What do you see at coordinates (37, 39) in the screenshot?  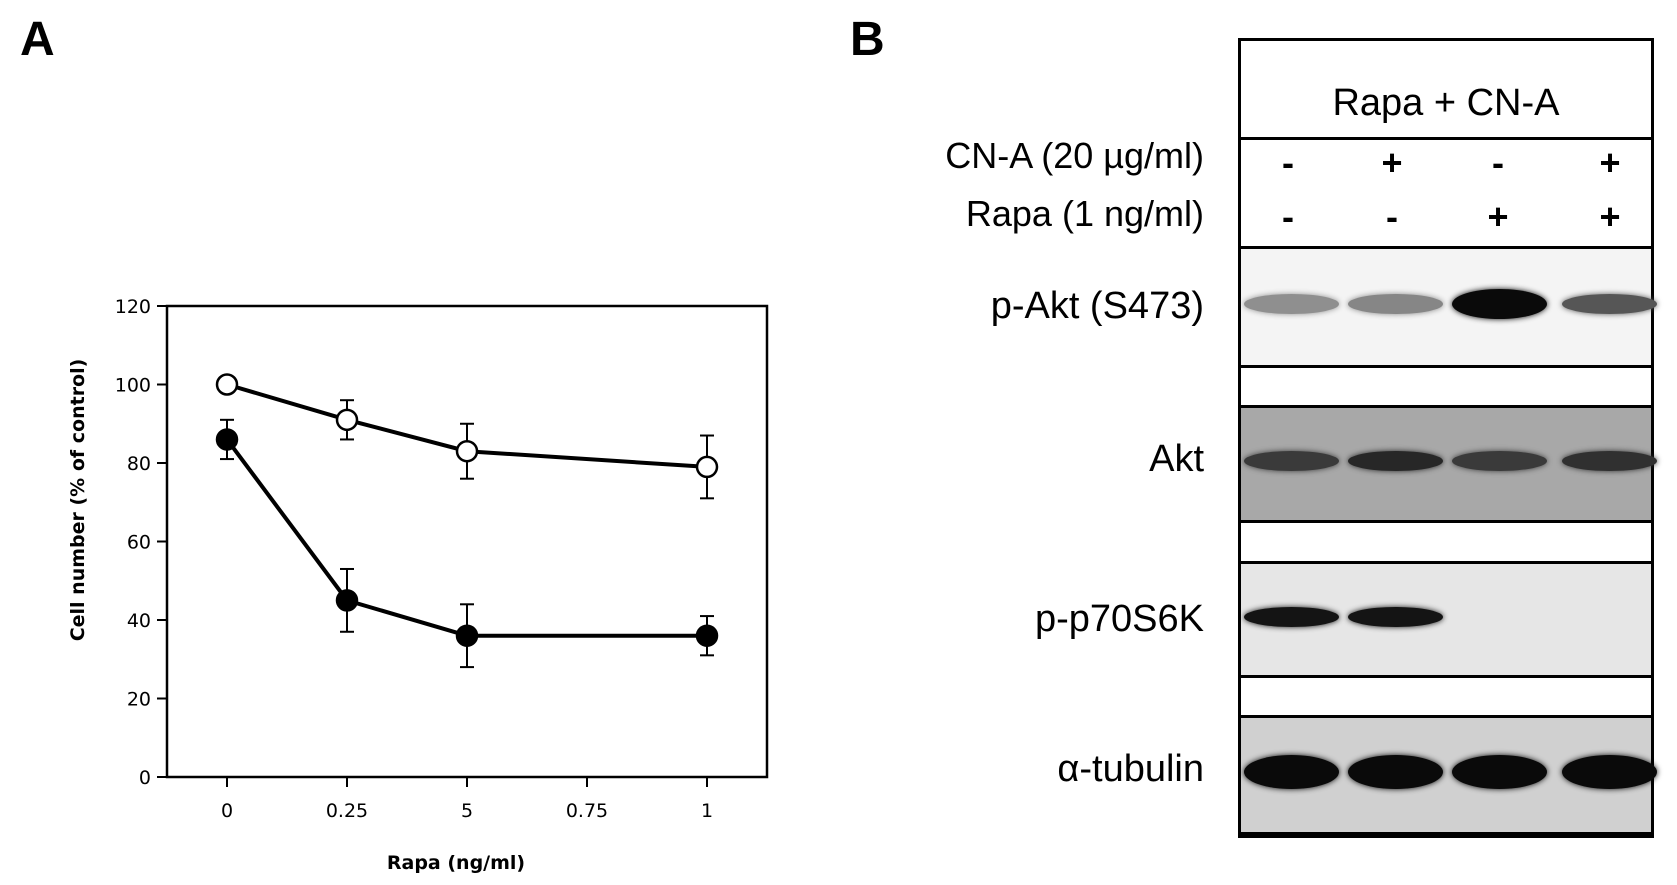 I see `panel-a-letter: A` at bounding box center [37, 39].